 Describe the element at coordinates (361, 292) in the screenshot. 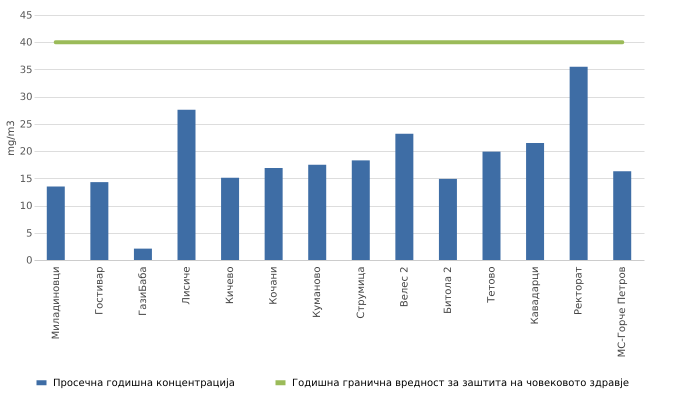

I see `x-tick-label: Струмица` at that location.